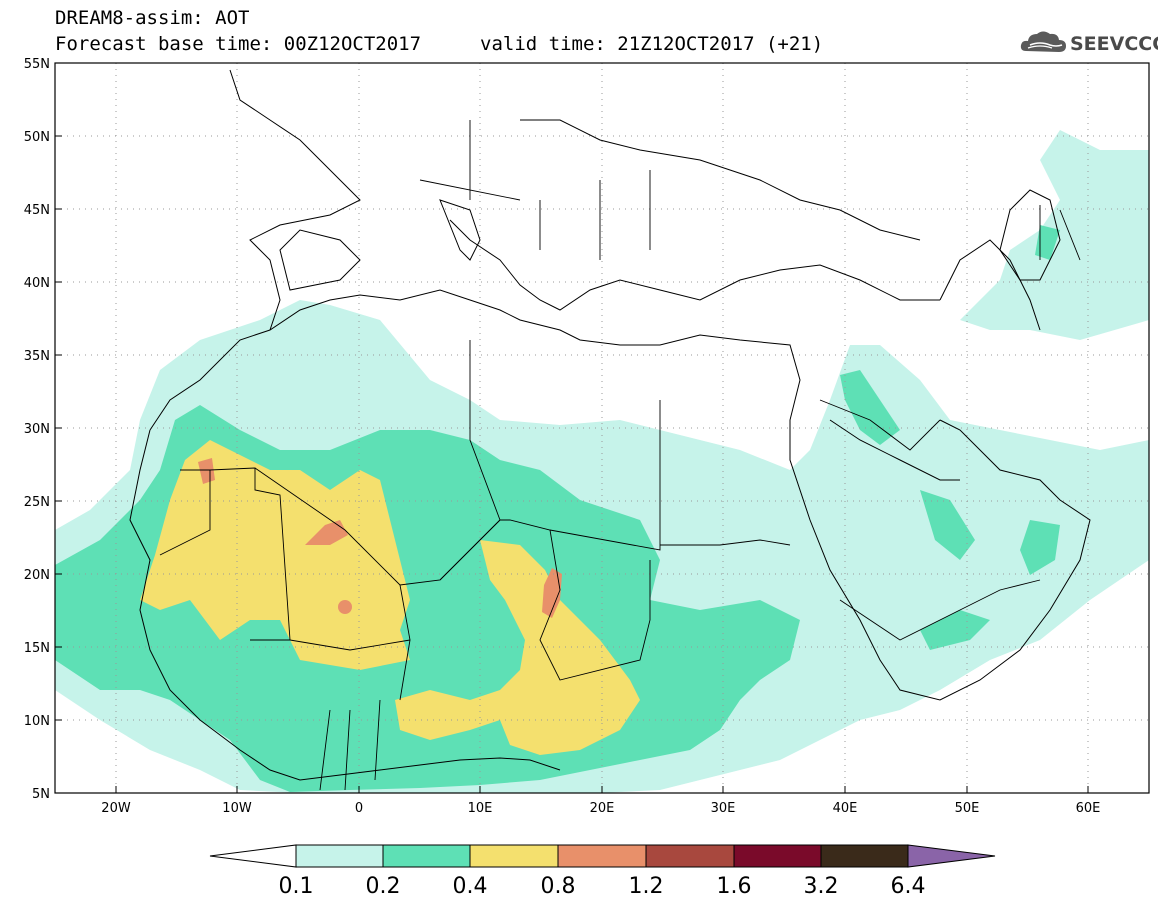  I want to click on lat-label: 10N, so click(37, 721).